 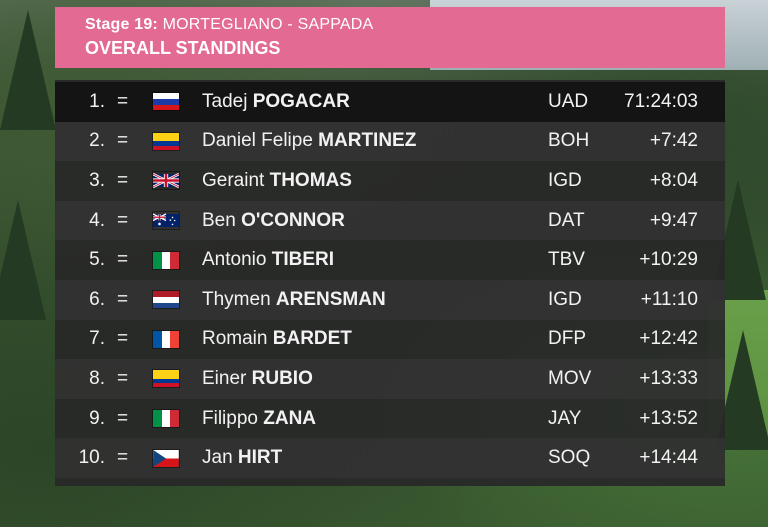 What do you see at coordinates (390, 260) in the screenshot?
I see `standings-row: 5. = Antonio TIBERI TBV +10:29` at bounding box center [390, 260].